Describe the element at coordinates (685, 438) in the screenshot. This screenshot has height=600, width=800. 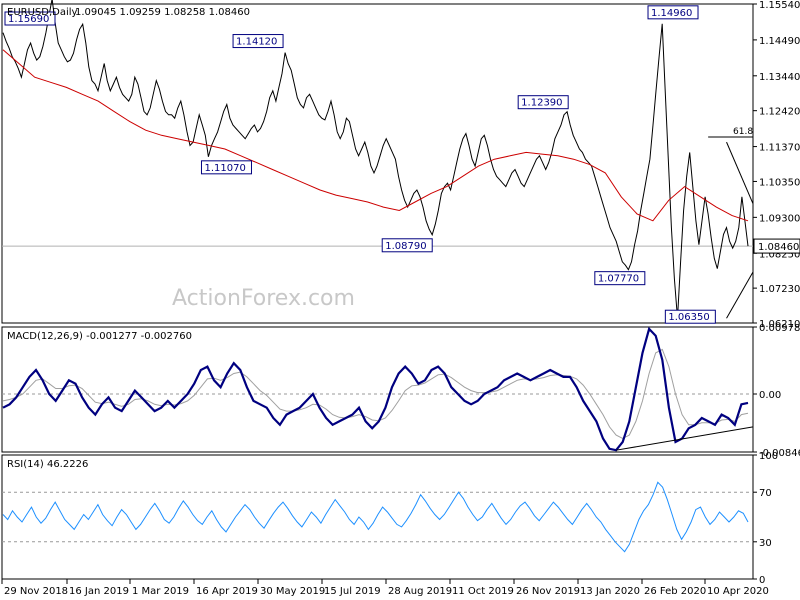
I see `macd-trendline` at that location.